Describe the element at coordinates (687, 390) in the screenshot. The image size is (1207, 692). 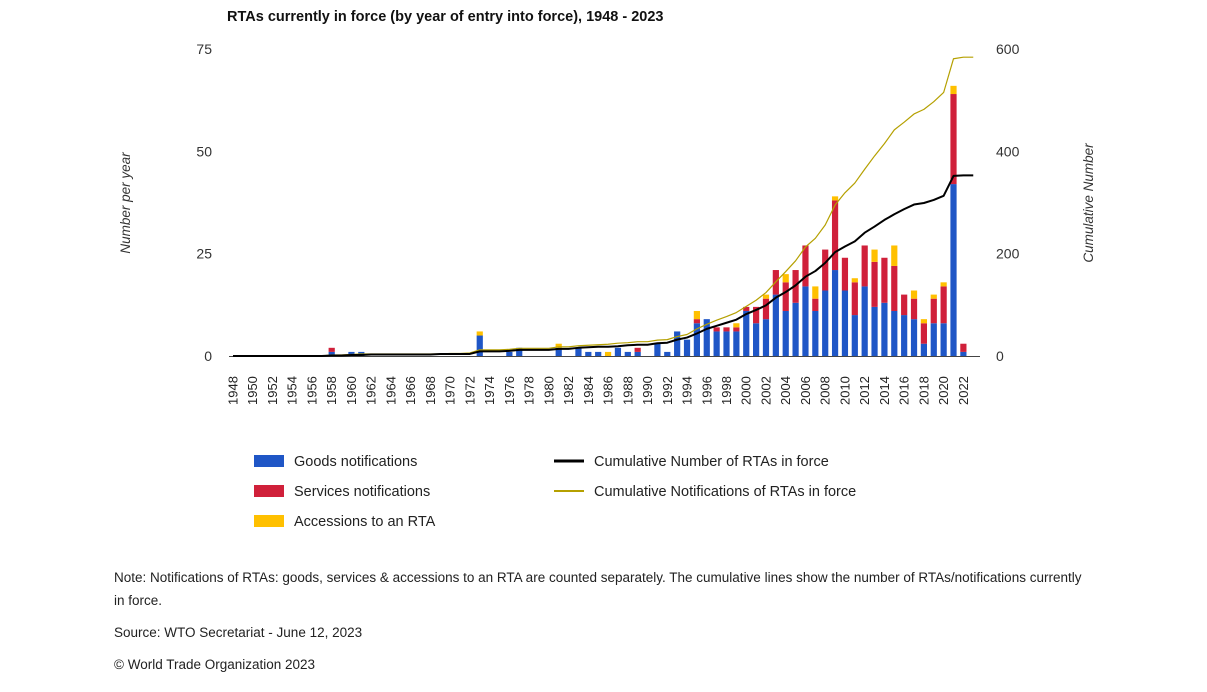
I see `x-tick-label: 1994` at that location.